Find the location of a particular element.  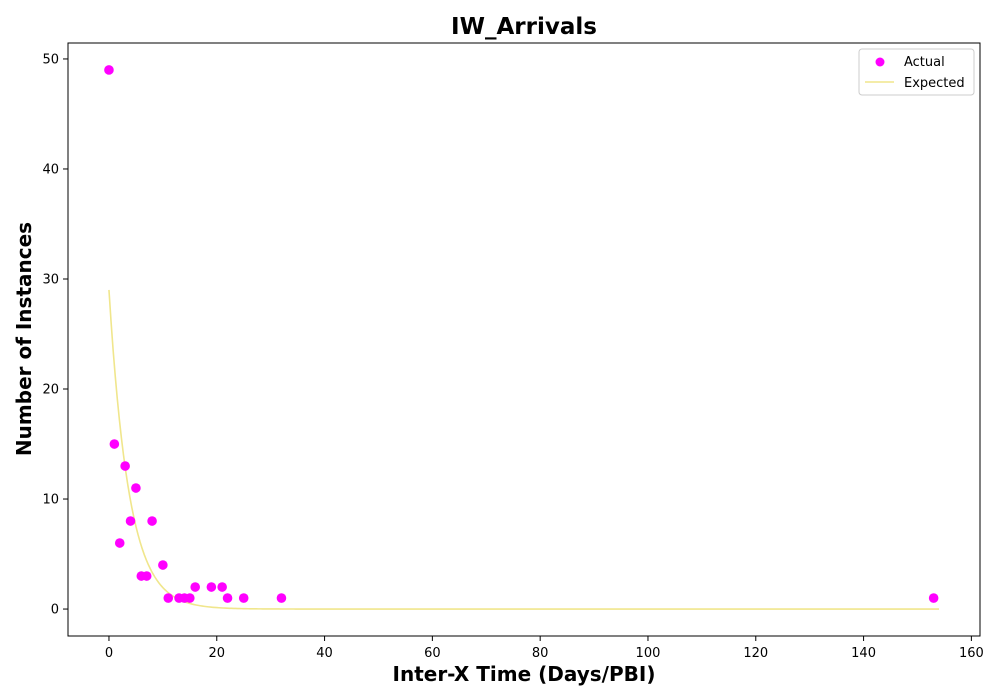

y-axis-ticks: 0 10 20 30 40 50 is located at coordinates (55, 335).